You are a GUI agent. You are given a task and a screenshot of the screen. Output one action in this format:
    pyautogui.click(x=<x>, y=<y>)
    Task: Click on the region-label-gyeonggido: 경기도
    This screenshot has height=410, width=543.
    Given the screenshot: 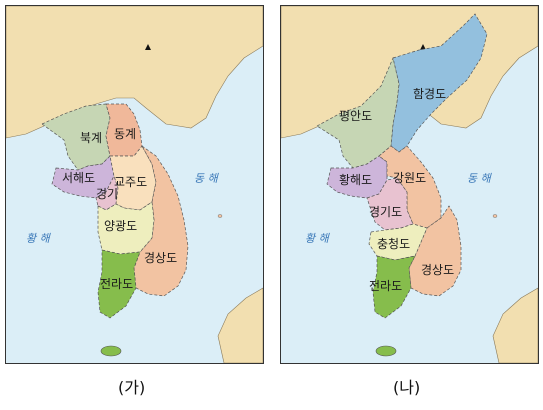 What is the action you would take?
    pyautogui.click(x=385, y=212)
    